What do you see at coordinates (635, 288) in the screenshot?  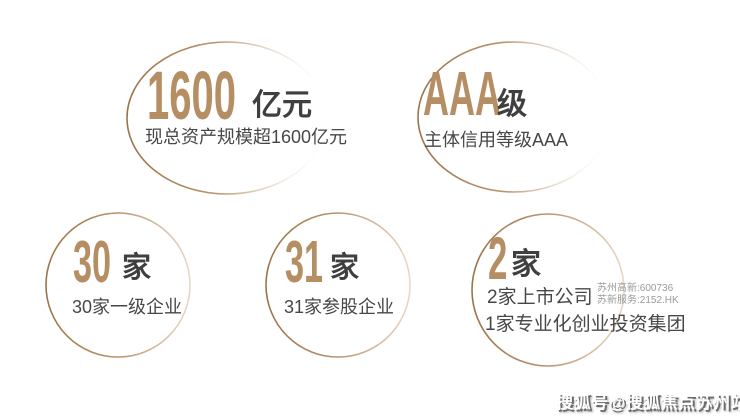 I see `stock-code-szgx: 苏州高新:600736` at bounding box center [635, 288].